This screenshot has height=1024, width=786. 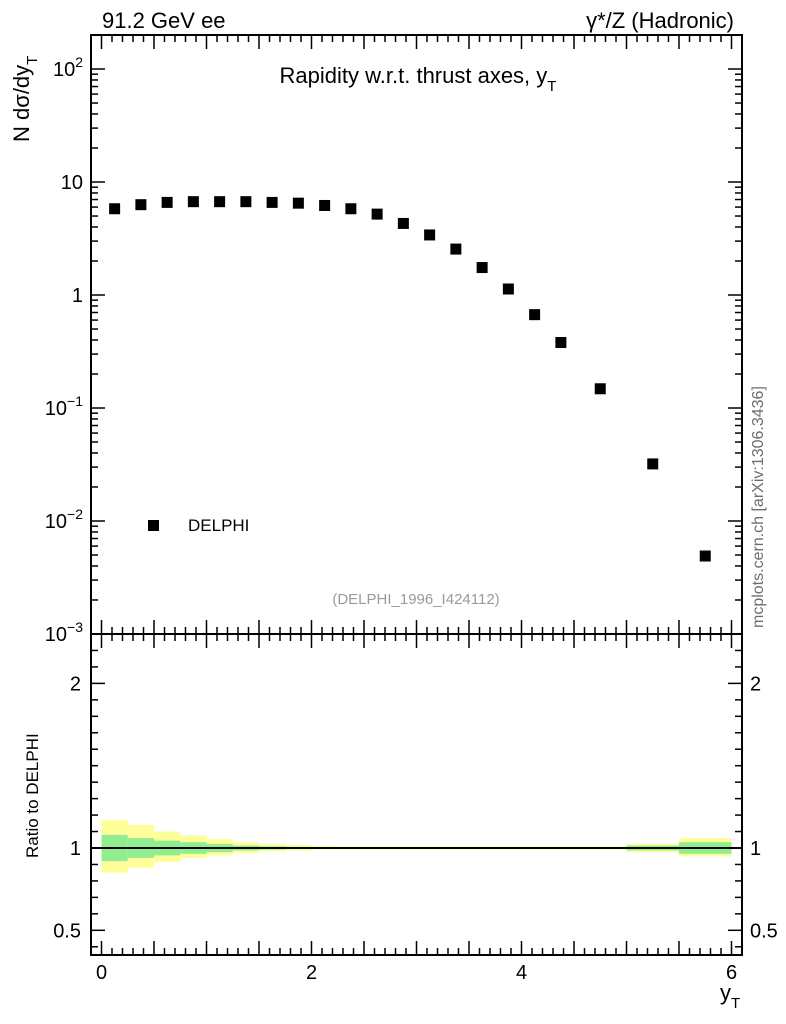 What do you see at coordinates (64, 519) in the screenshot?
I see `y-tick-label: 10⁻²` at bounding box center [64, 519].